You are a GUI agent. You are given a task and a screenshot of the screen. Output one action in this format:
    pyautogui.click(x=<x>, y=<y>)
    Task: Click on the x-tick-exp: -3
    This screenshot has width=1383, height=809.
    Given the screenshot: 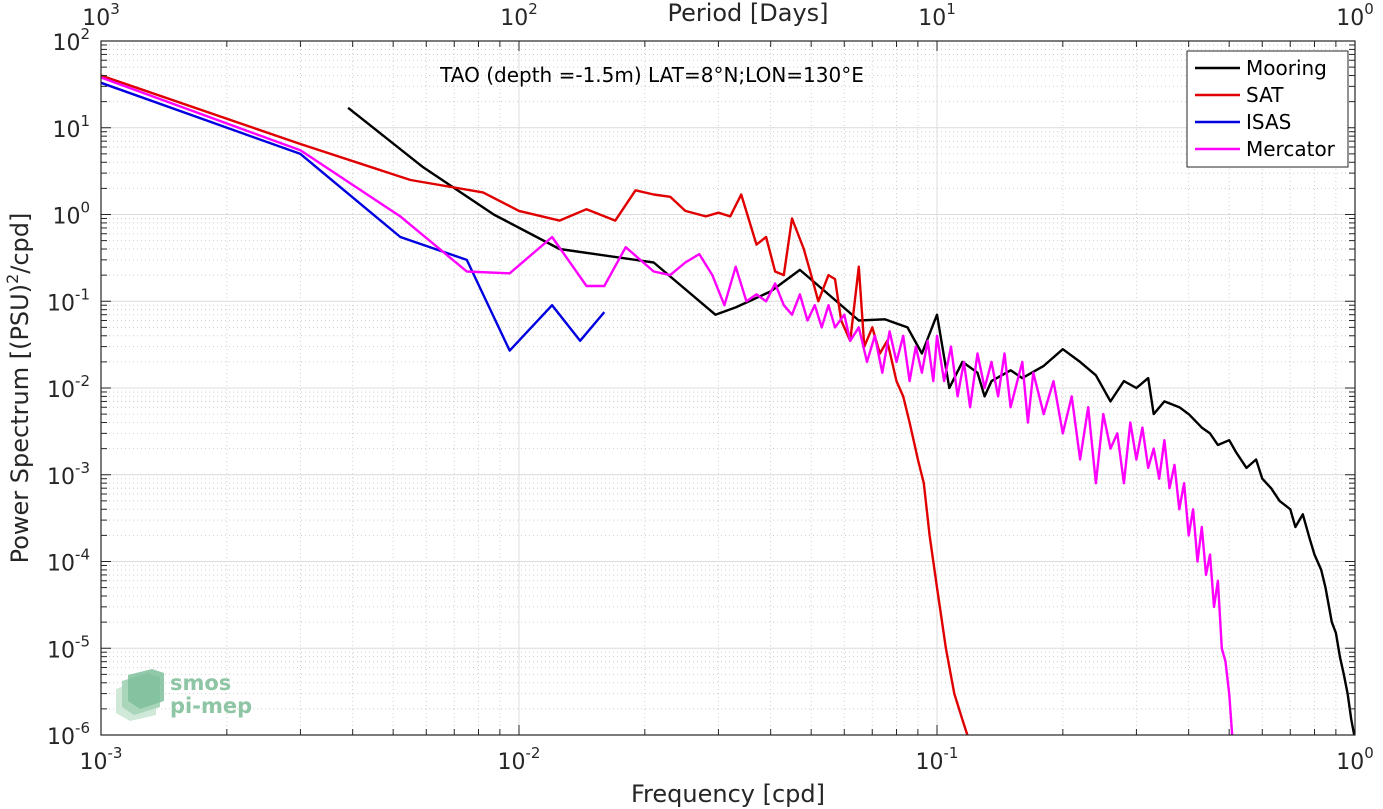 What is the action you would take?
    pyautogui.click(x=115, y=753)
    